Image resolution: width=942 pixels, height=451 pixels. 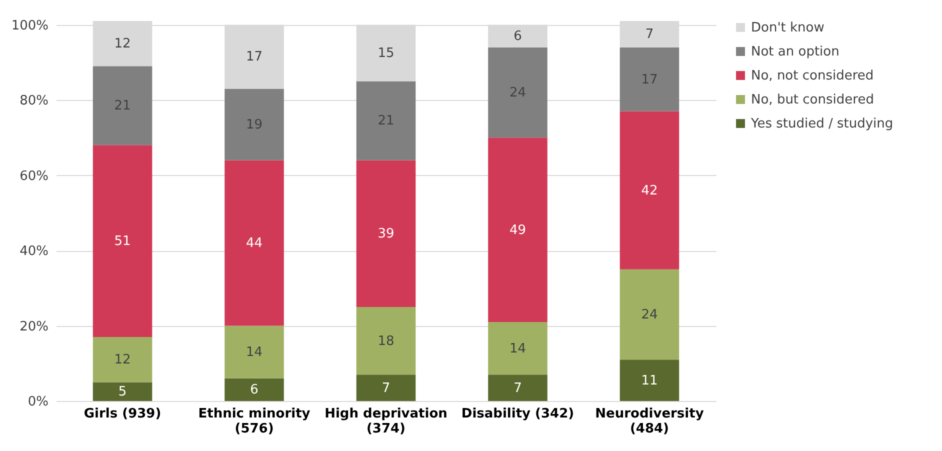 What do you see at coordinates (34, 176) in the screenshot?
I see `y-tick-label: 60%` at bounding box center [34, 176].